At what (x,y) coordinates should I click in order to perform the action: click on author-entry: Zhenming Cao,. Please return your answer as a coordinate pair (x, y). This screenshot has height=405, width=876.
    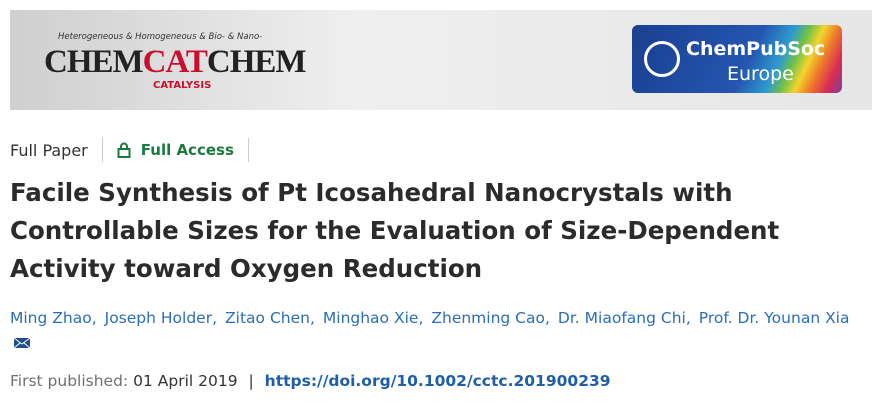
    Looking at the image, I should click on (490, 318).